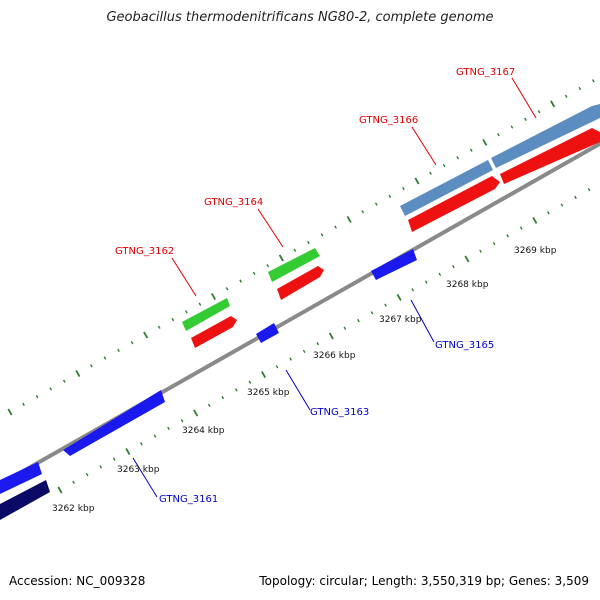 The height and width of the screenshot is (600, 600). What do you see at coordinates (206, 314) in the screenshot?
I see `gene-arrow-3162-green` at bounding box center [206, 314].